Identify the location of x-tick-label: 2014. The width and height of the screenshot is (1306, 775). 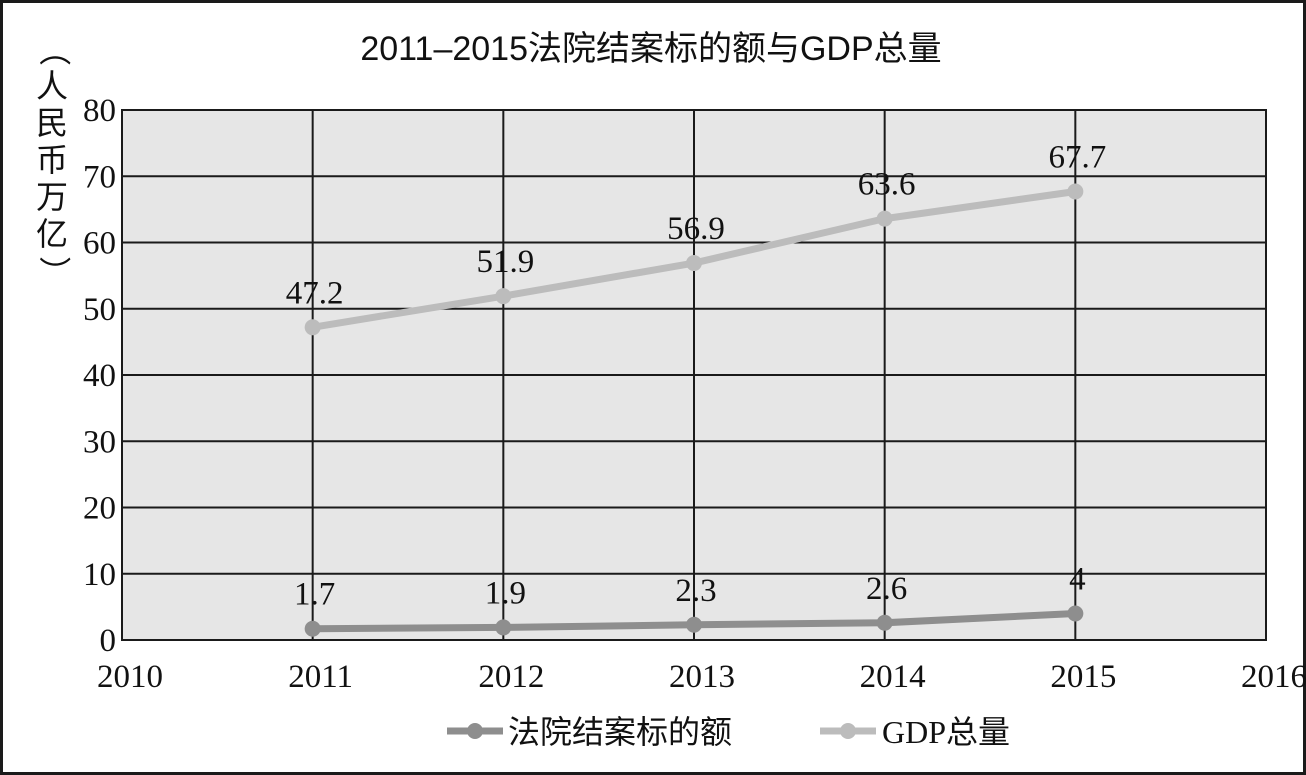
(893, 677).